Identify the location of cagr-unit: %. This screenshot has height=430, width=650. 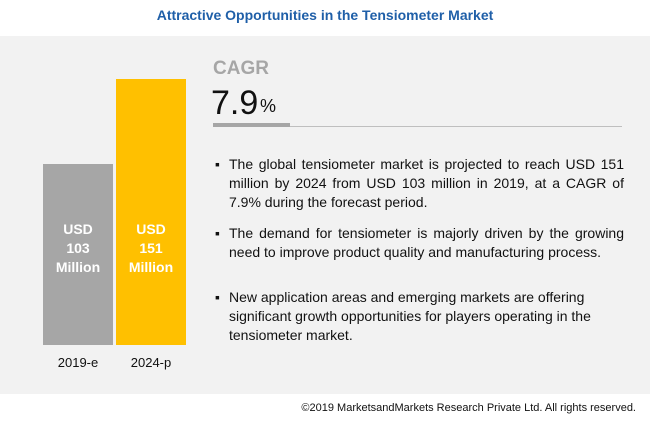
(268, 106).